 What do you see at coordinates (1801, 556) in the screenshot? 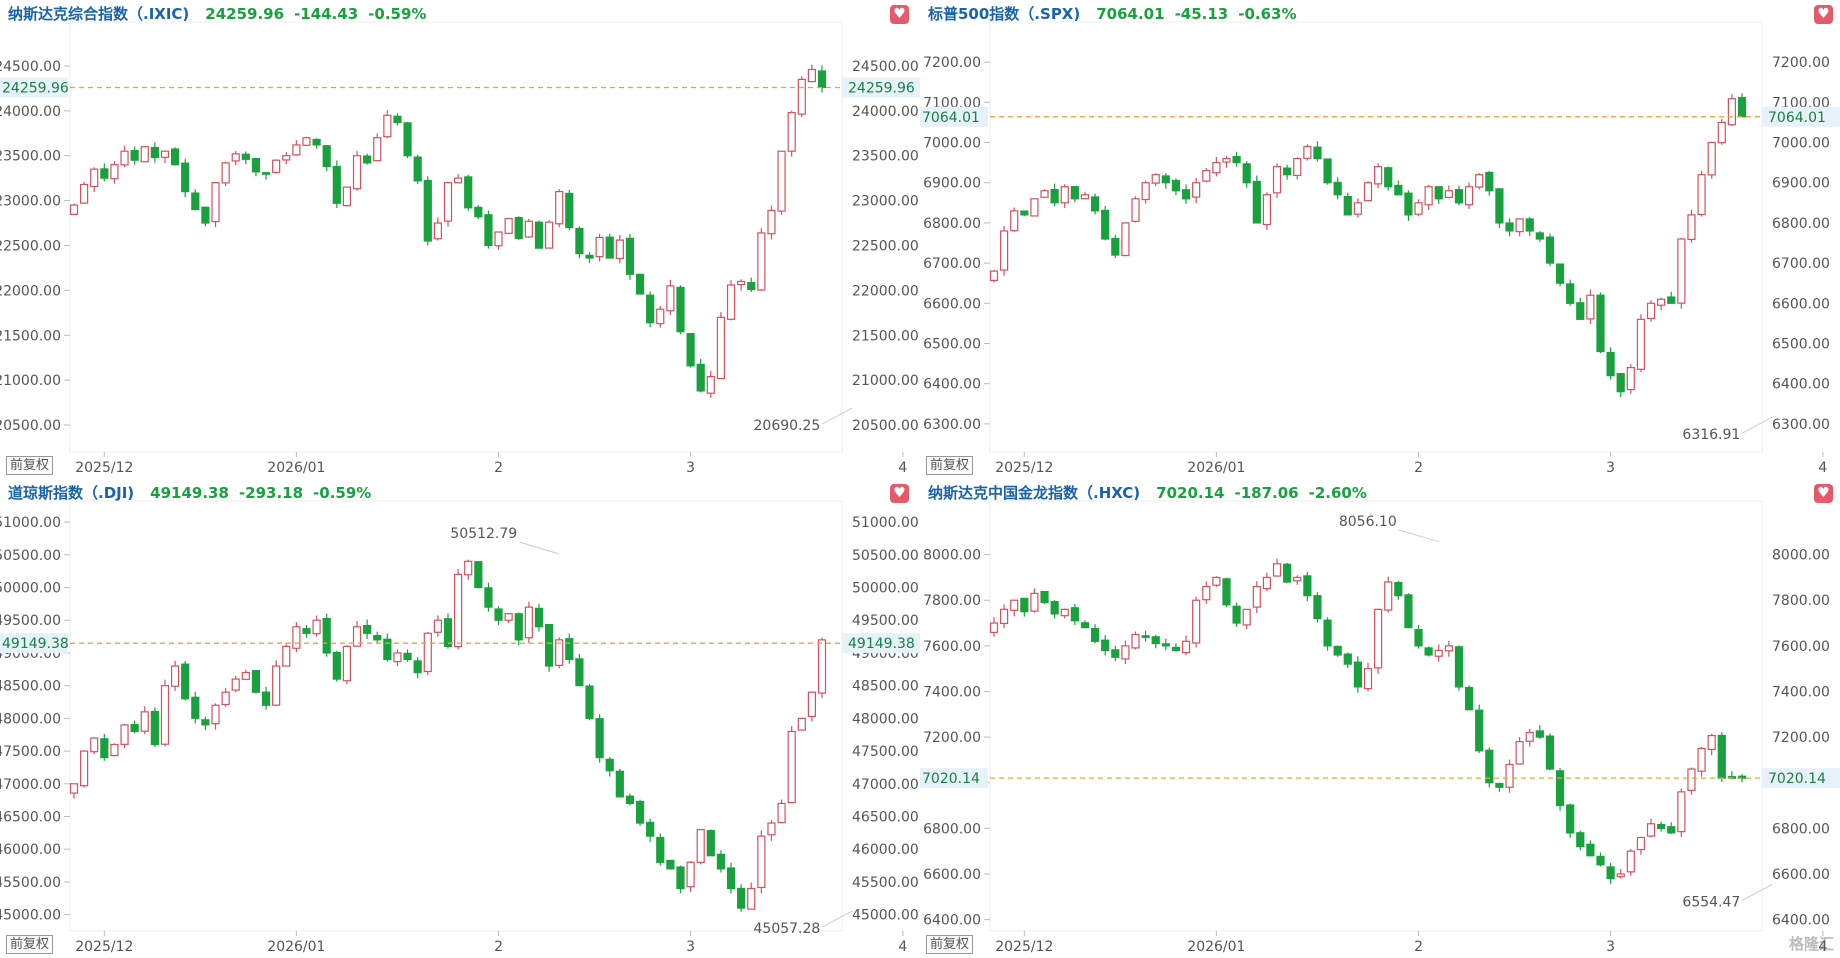
I see `y-tick-label-right: 8000.00` at bounding box center [1801, 556].